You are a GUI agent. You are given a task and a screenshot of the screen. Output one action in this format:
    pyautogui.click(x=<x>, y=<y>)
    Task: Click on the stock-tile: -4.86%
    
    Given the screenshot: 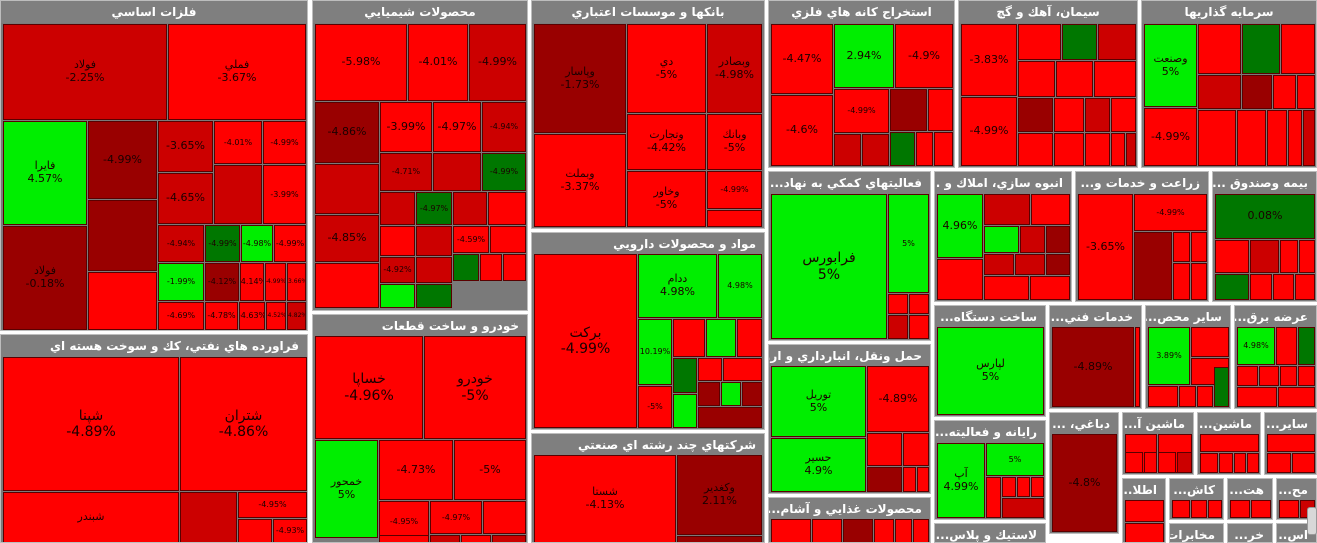 What is the action you would take?
    pyautogui.click(x=347, y=132)
    